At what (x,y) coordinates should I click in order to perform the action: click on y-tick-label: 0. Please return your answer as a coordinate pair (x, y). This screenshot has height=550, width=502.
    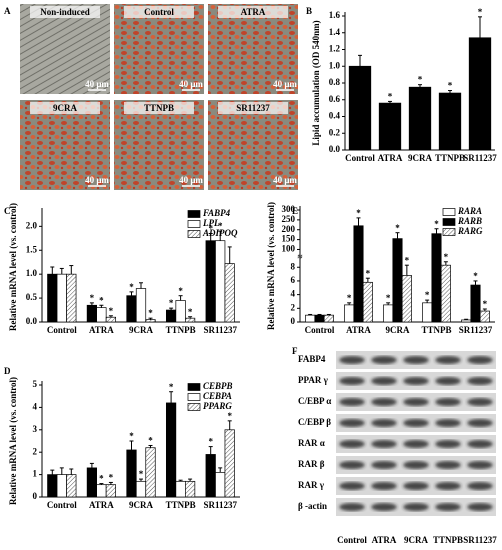
    Looking at the image, I should click on (293, 321).